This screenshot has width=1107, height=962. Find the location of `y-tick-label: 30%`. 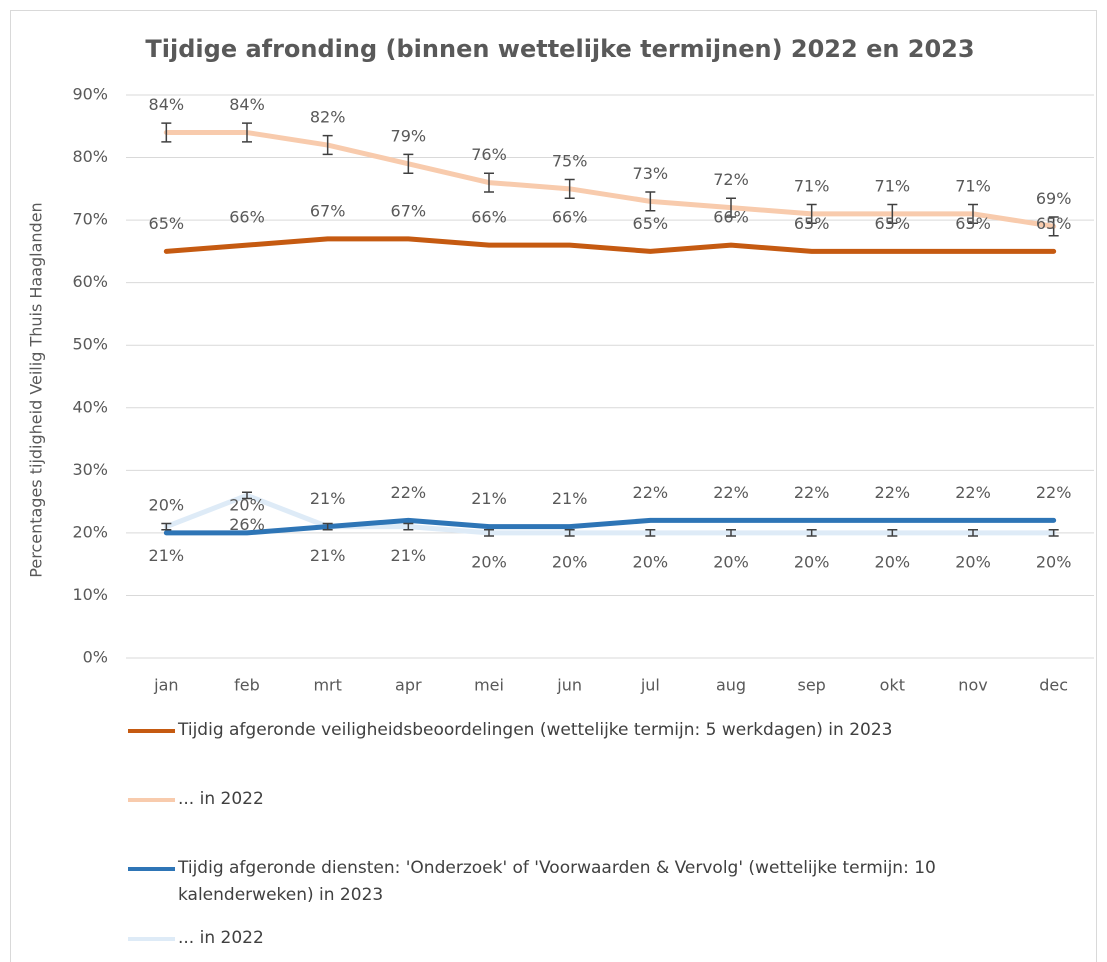

y-tick-label: 30% is located at coordinates (90, 469).